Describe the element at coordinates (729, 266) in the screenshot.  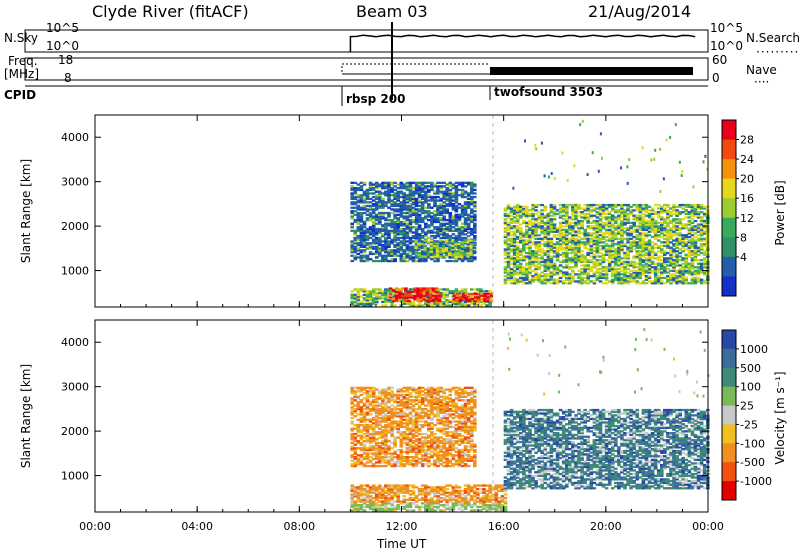
I see `colorbar-segment` at that location.